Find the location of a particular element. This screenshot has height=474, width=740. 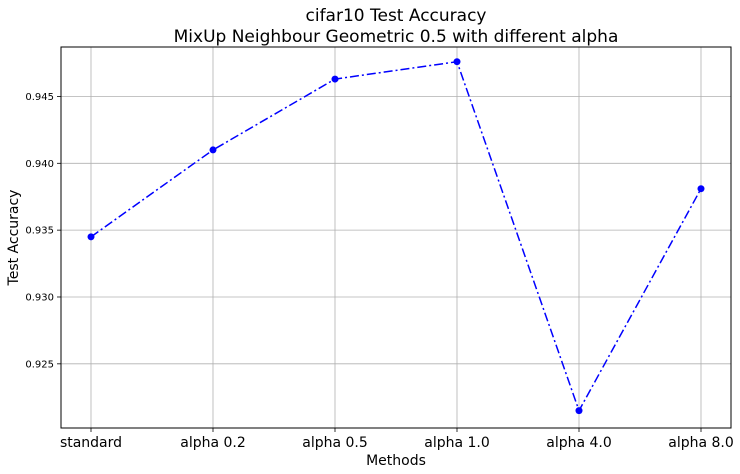

x-tick-label: alpha 0.5 is located at coordinates (335, 443).